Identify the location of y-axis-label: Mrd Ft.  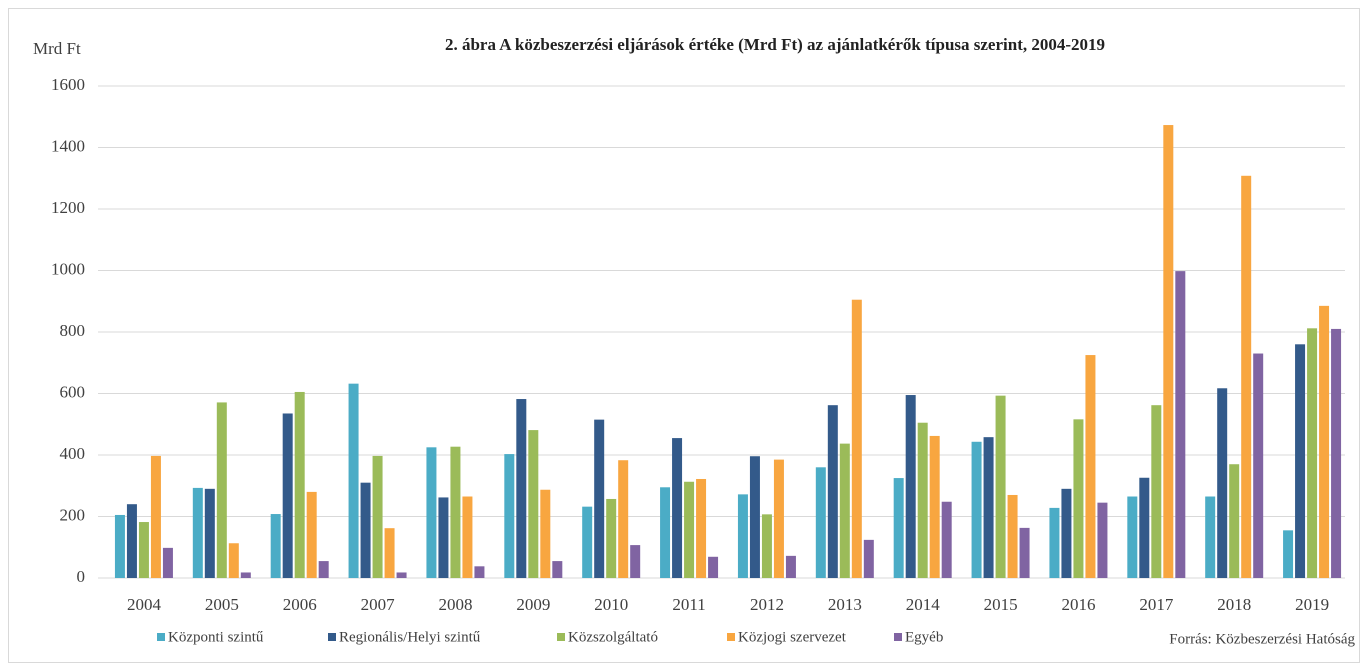
(57, 48).